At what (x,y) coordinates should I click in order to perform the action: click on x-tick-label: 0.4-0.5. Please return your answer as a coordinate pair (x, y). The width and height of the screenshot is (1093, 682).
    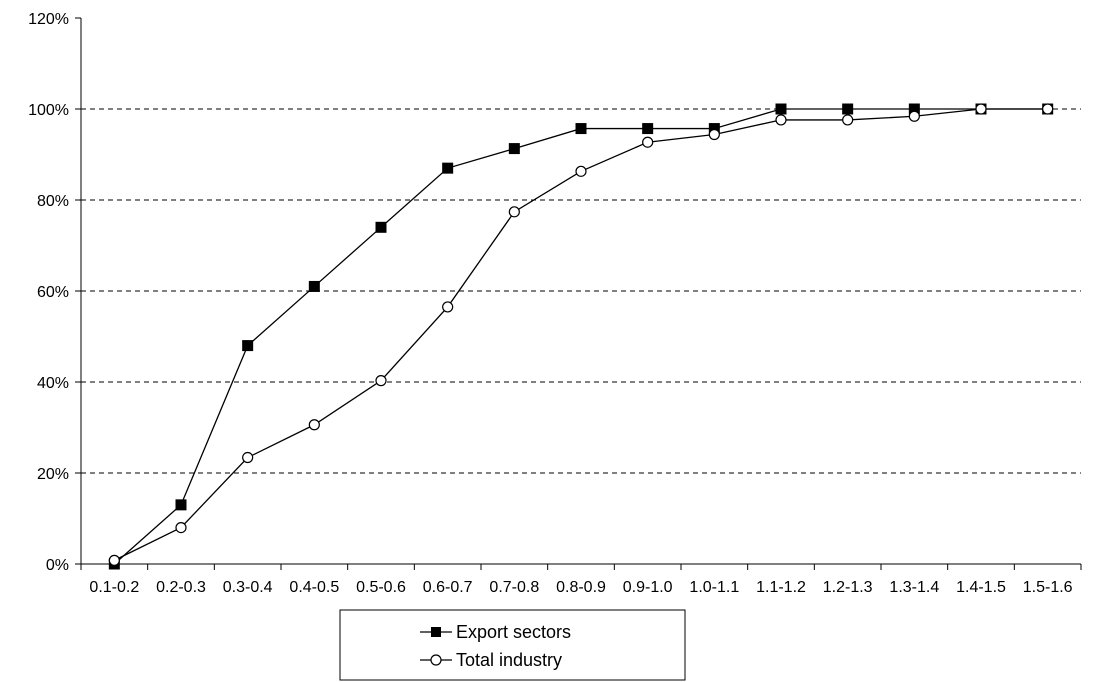
    Looking at the image, I should click on (314, 587).